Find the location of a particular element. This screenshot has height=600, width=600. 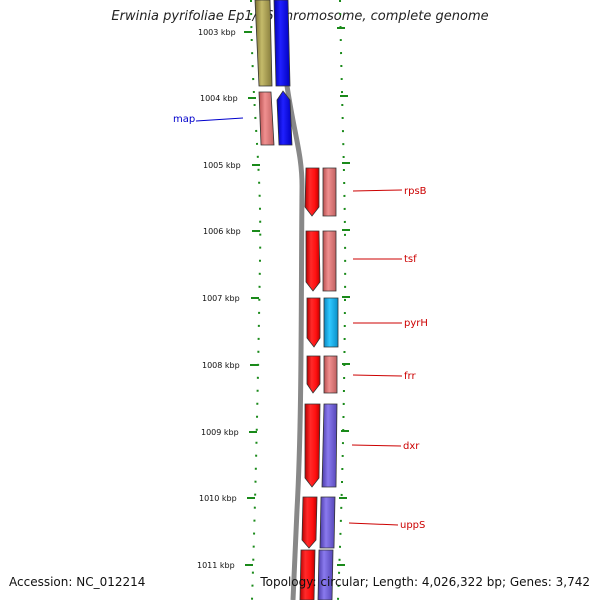

kbp-ticks is located at coordinates (252, 298).